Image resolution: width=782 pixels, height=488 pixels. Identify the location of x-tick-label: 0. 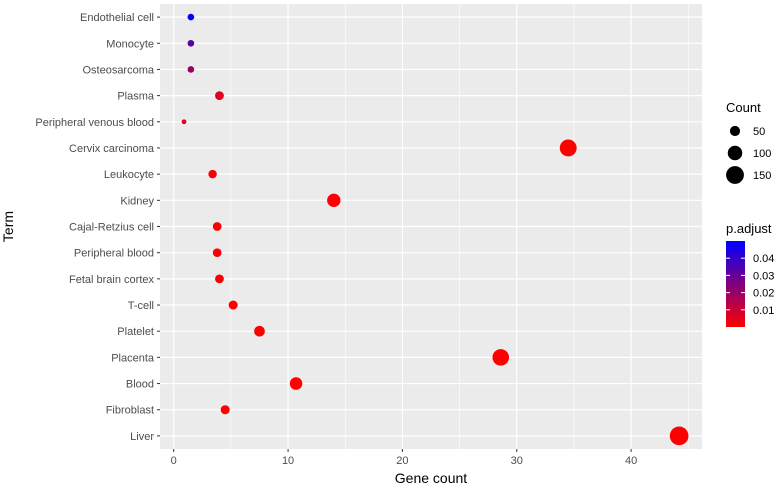
(174, 461).